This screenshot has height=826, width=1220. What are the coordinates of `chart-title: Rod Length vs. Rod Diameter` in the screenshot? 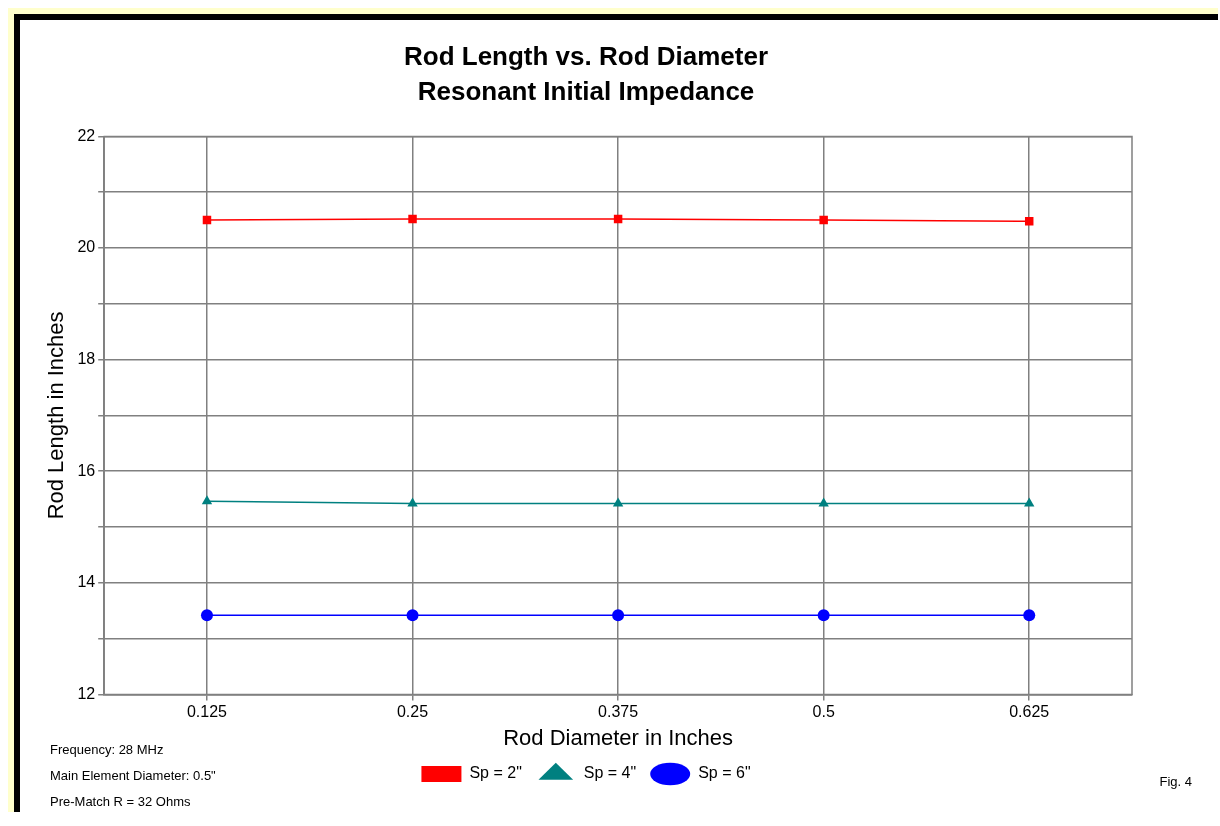 It's located at (586, 55).